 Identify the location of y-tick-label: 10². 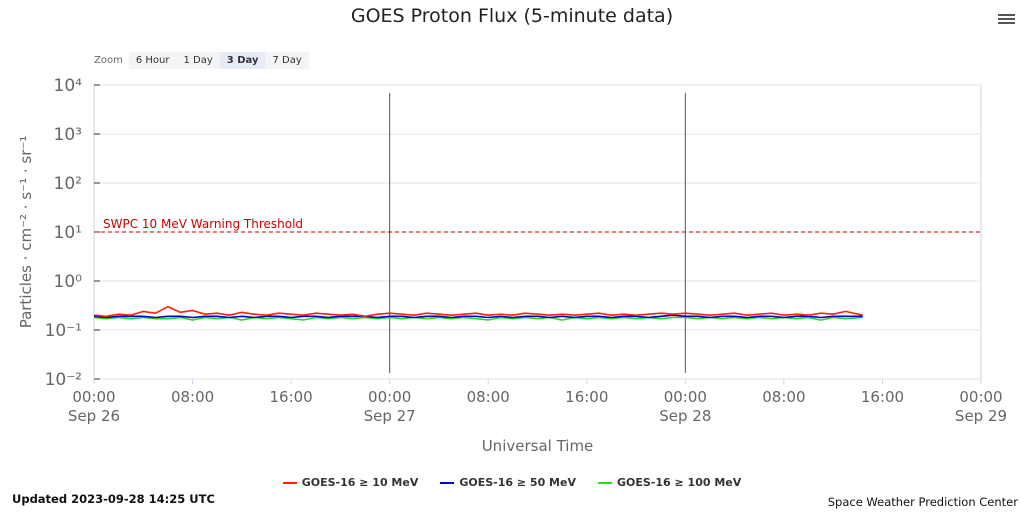
(68, 184).